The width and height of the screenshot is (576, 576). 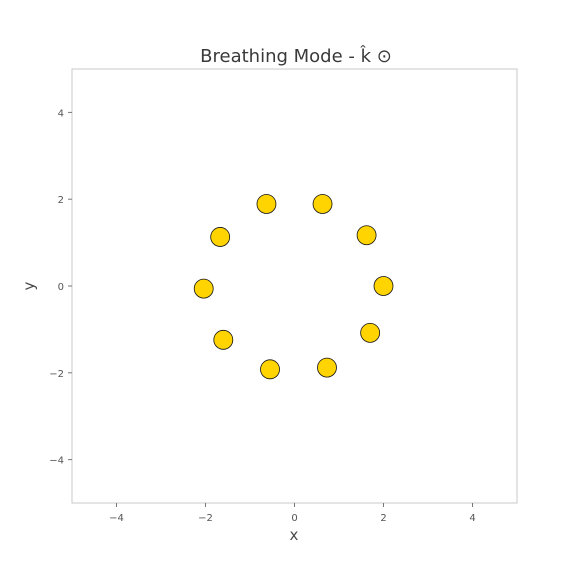 I want to click on y-tick-label: 2, so click(x=61, y=200).